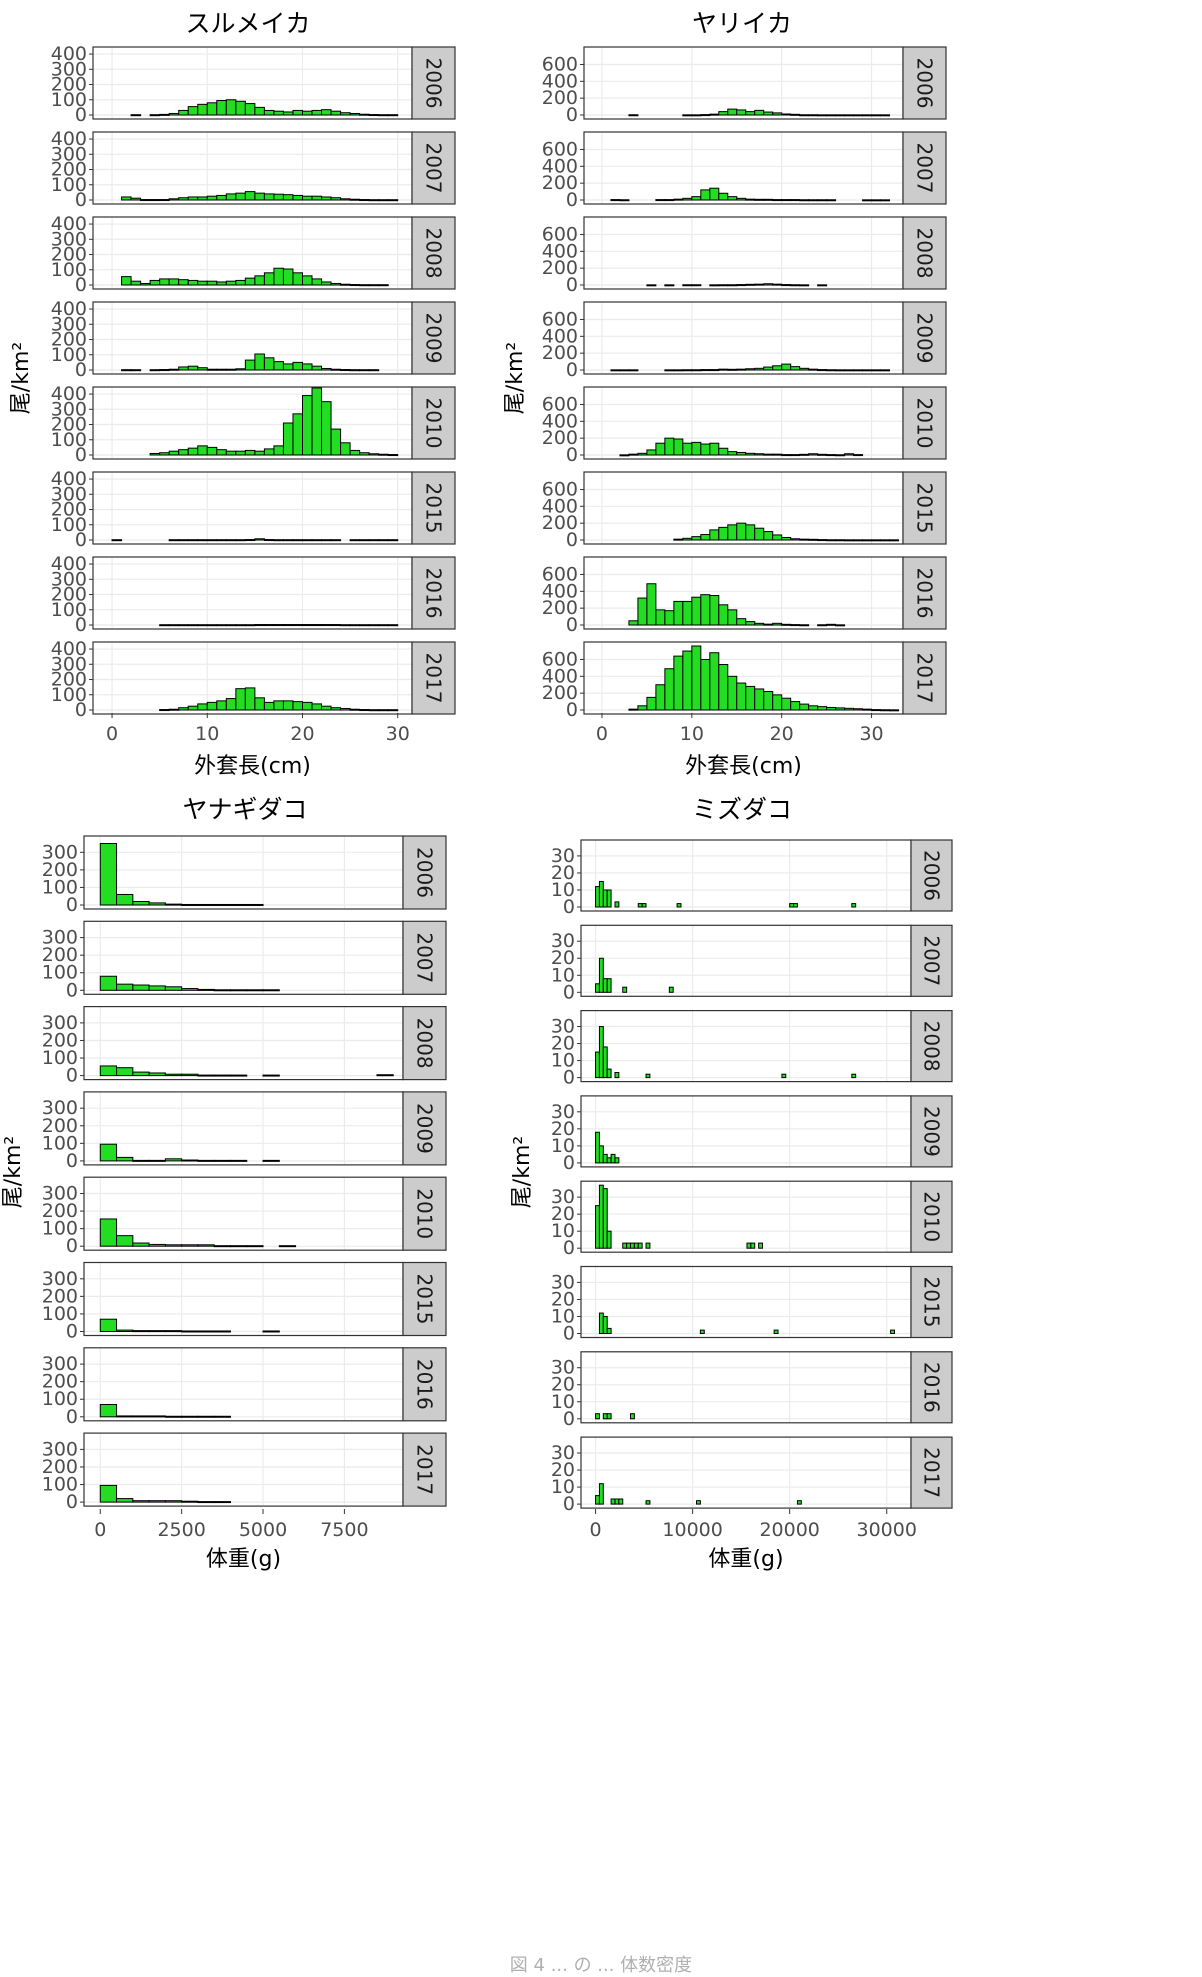  What do you see at coordinates (398, 734) in the screenshot?
I see `x-tick-label: 30` at bounding box center [398, 734].